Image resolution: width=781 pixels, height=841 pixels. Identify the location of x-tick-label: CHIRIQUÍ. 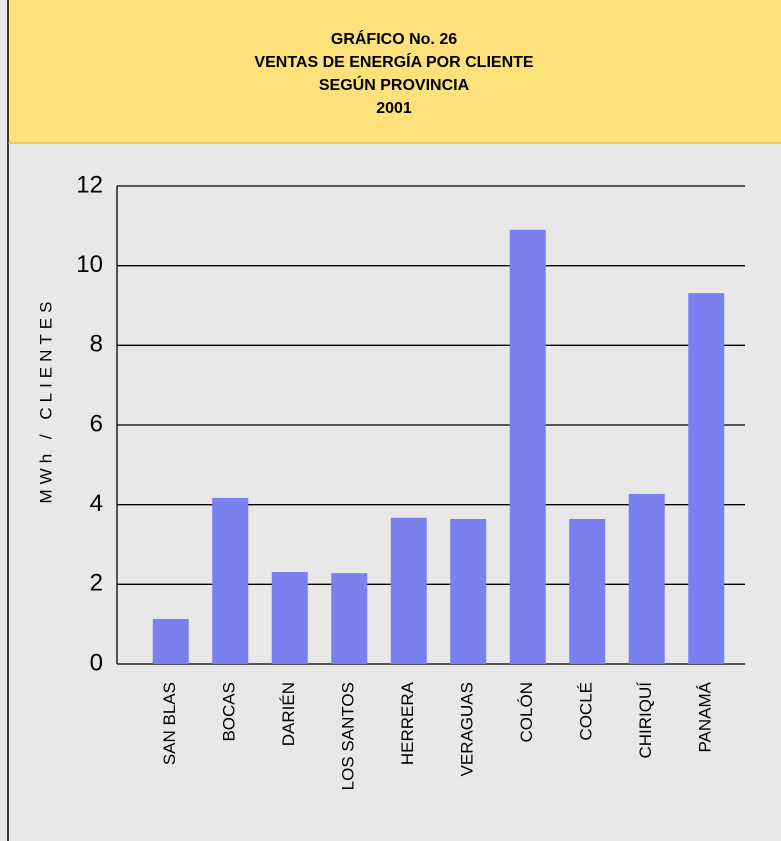
(645, 720).